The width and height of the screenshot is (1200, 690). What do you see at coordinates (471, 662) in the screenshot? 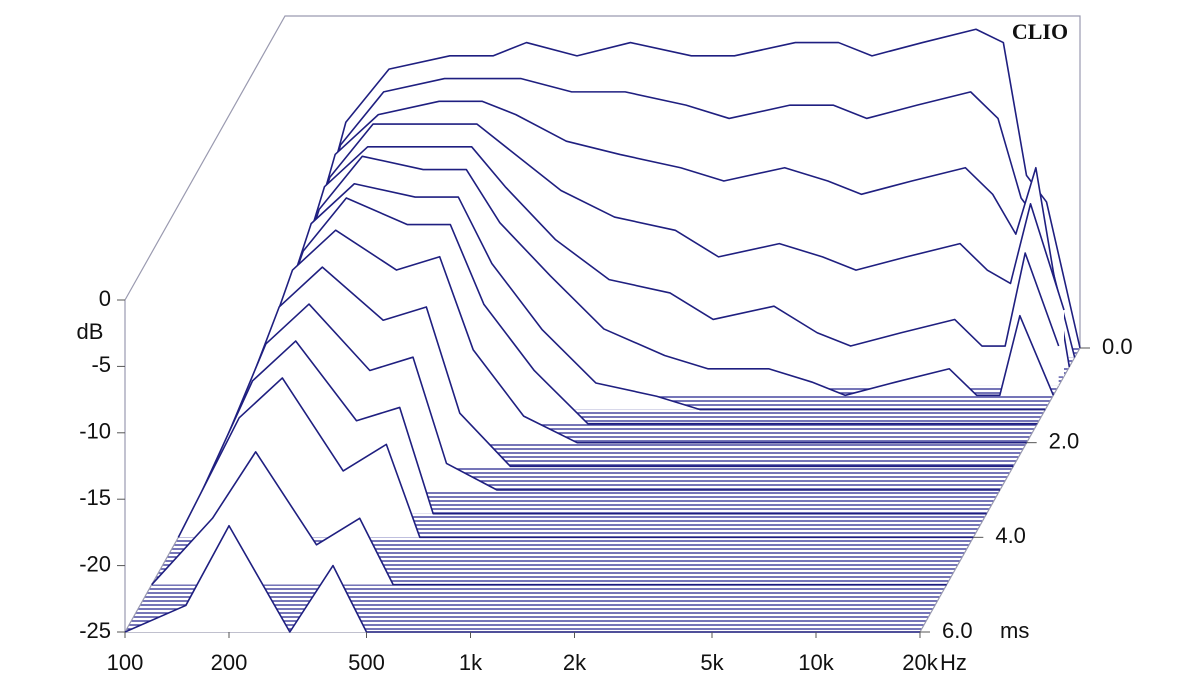
I see `x-tick-label: 1k` at bounding box center [471, 662].